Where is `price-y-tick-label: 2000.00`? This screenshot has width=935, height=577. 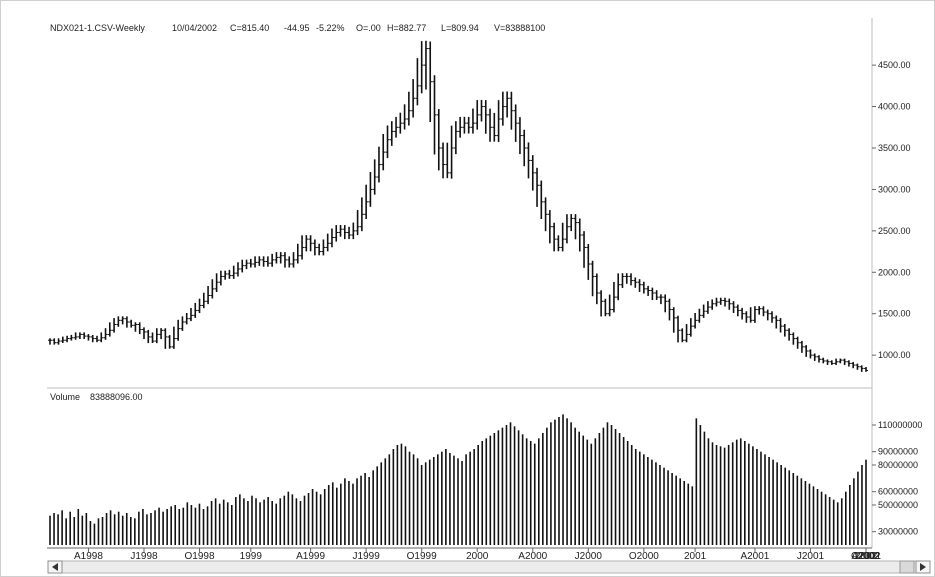
price-y-tick-label: 2000.00 is located at coordinates (894, 272).